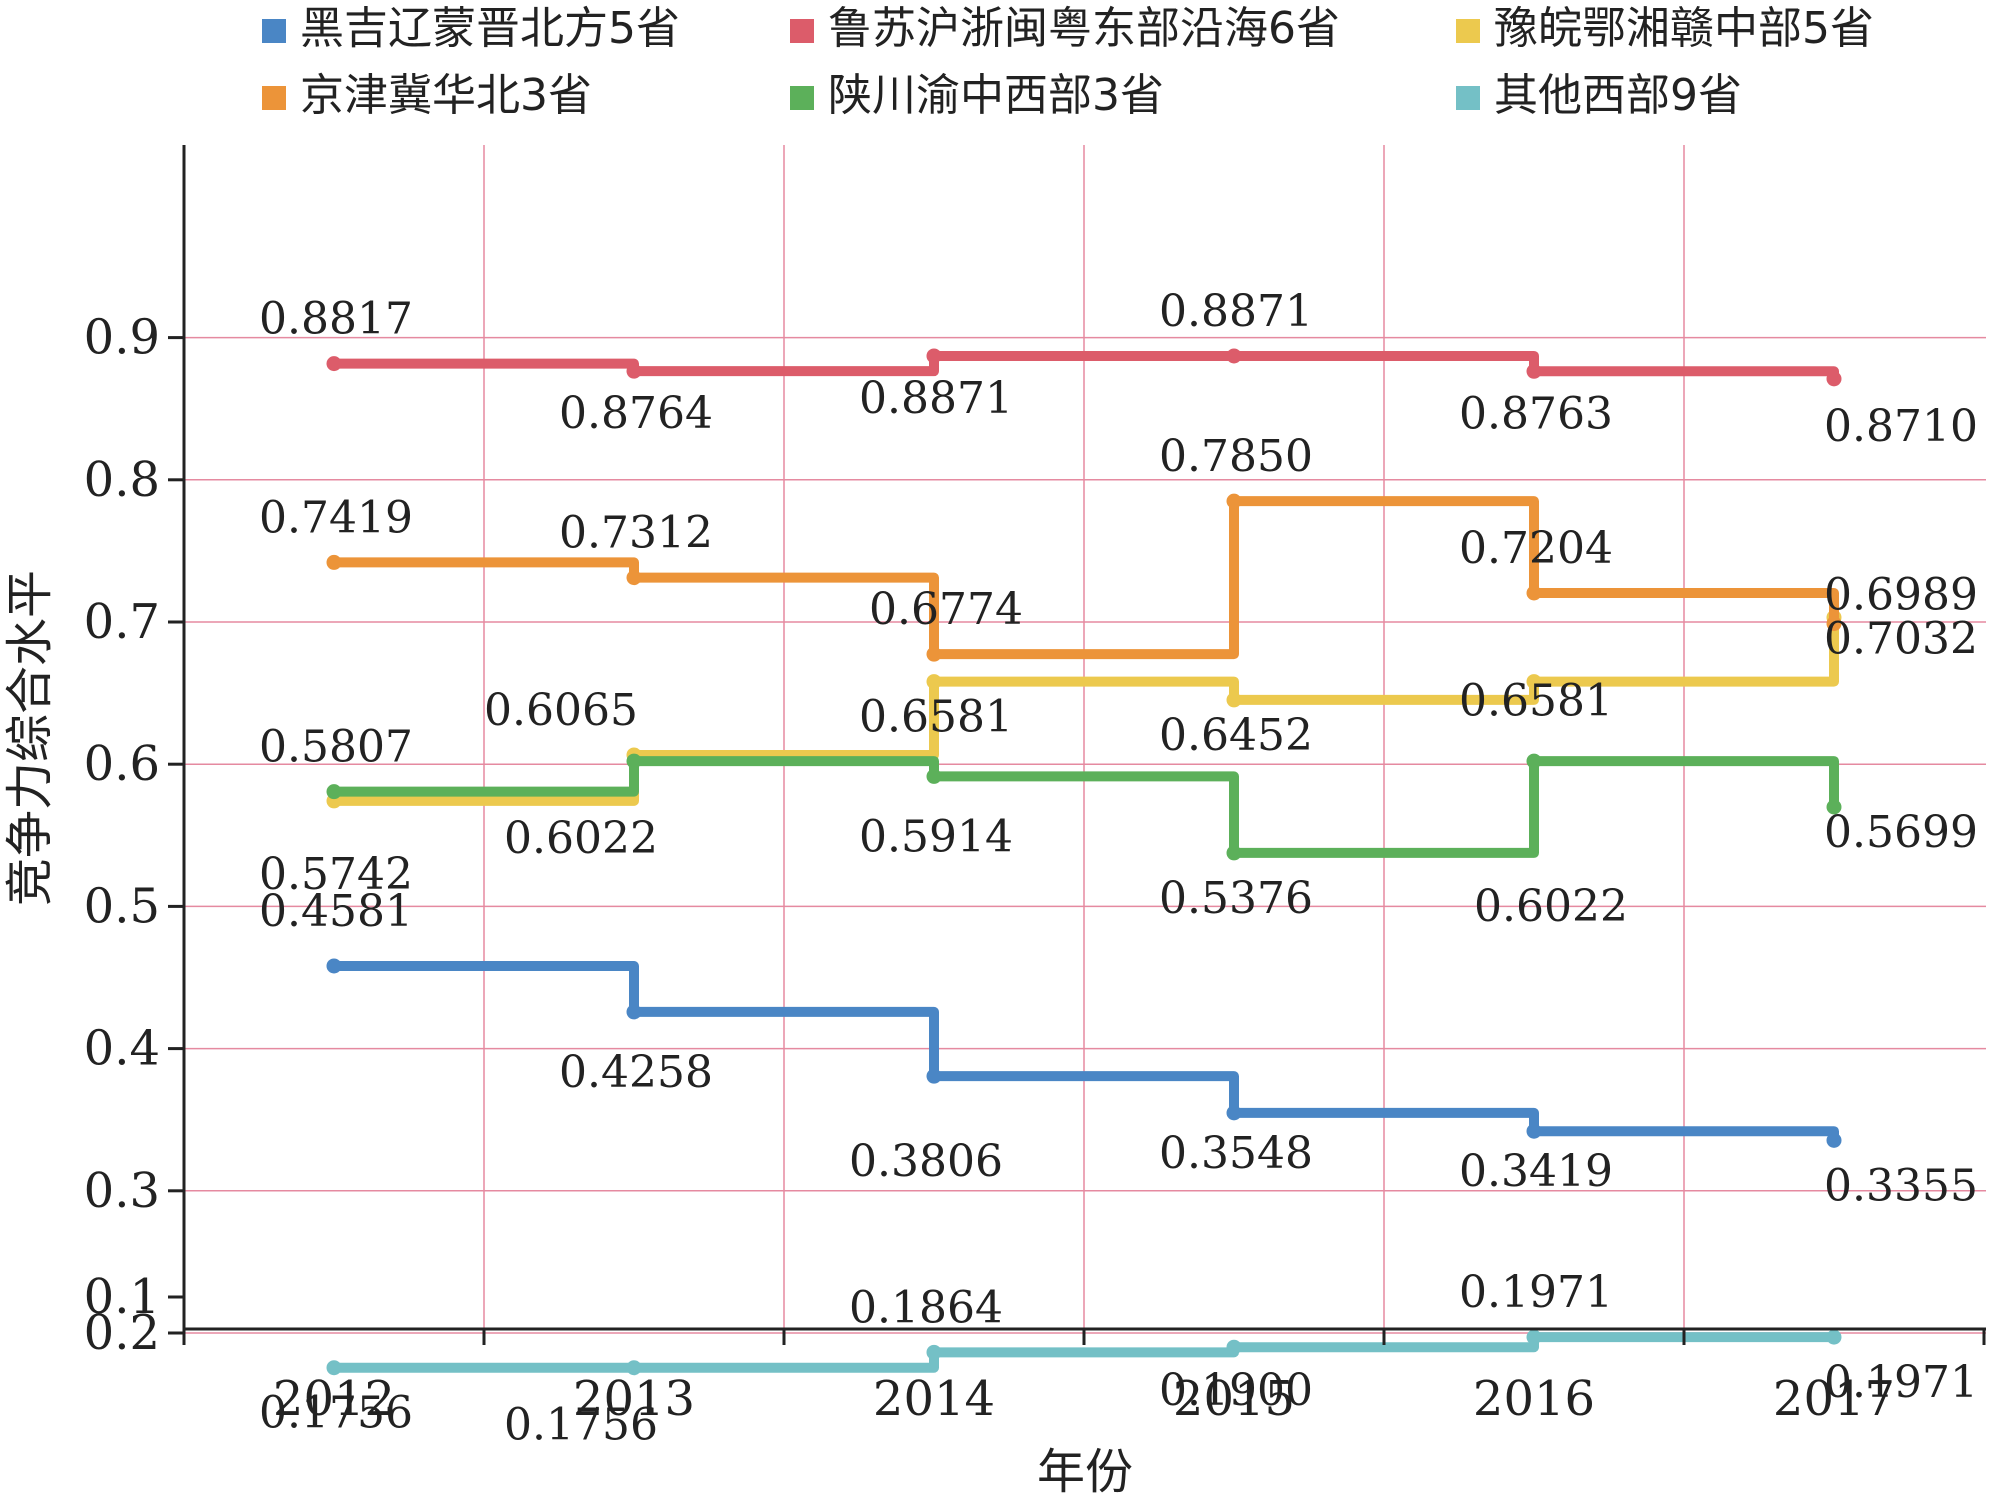 The width and height of the screenshot is (1991, 1512). I want to click on x-tick-label: 2014, so click(934, 1399).